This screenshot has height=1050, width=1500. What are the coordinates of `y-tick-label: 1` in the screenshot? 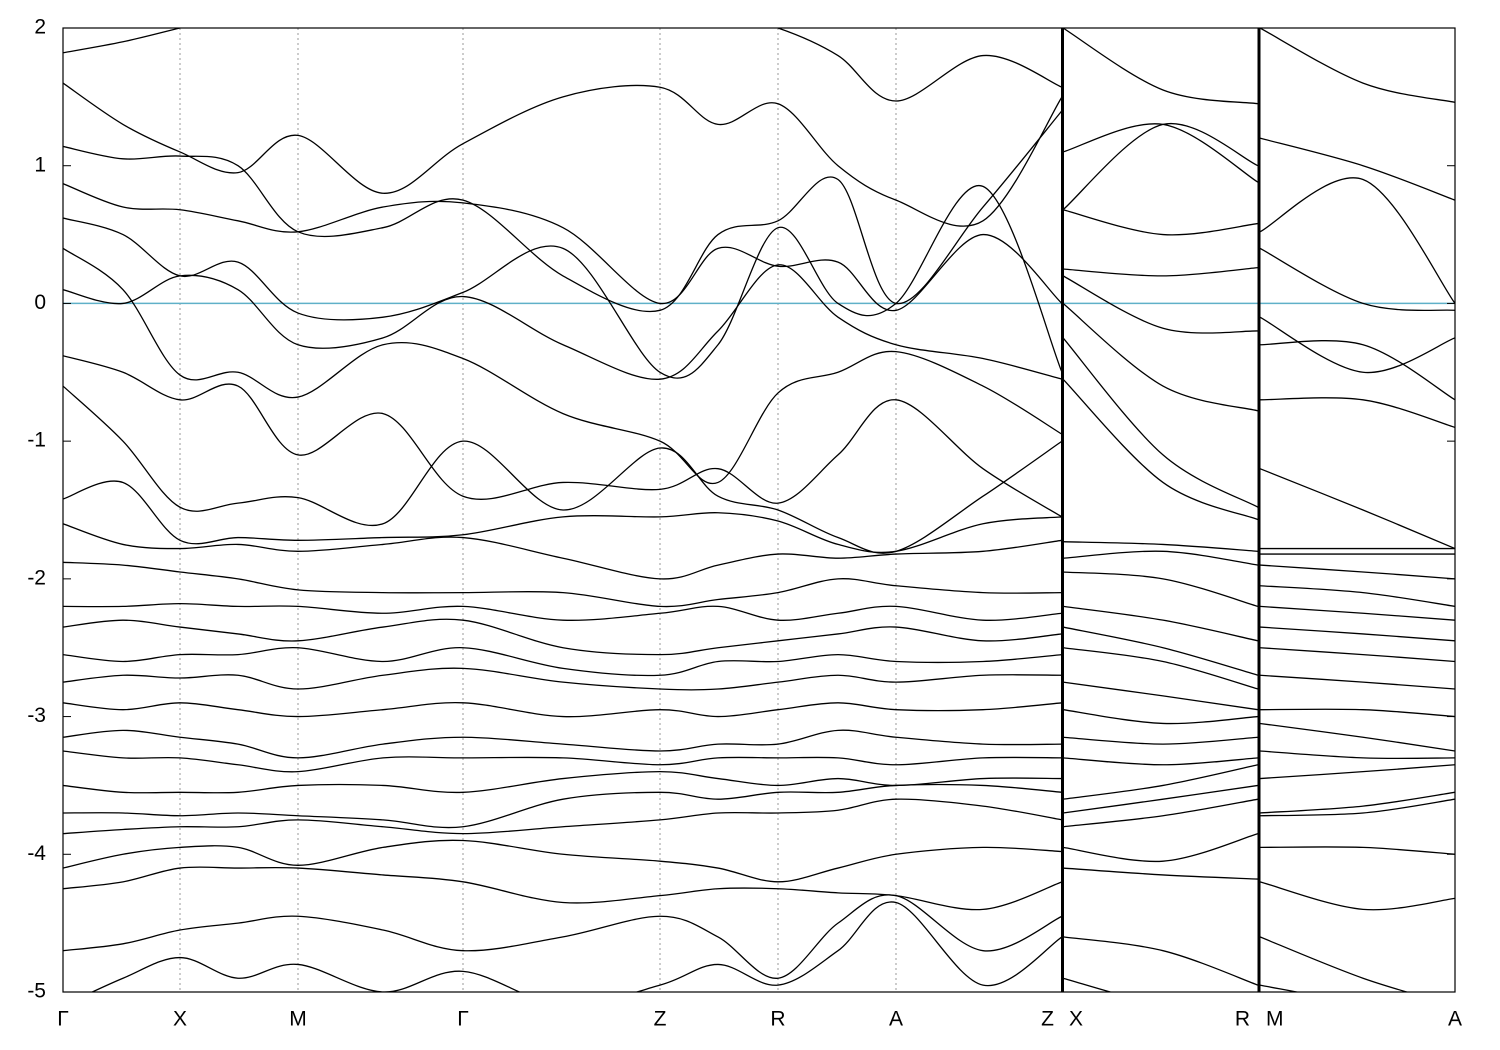 It's located at (40, 164).